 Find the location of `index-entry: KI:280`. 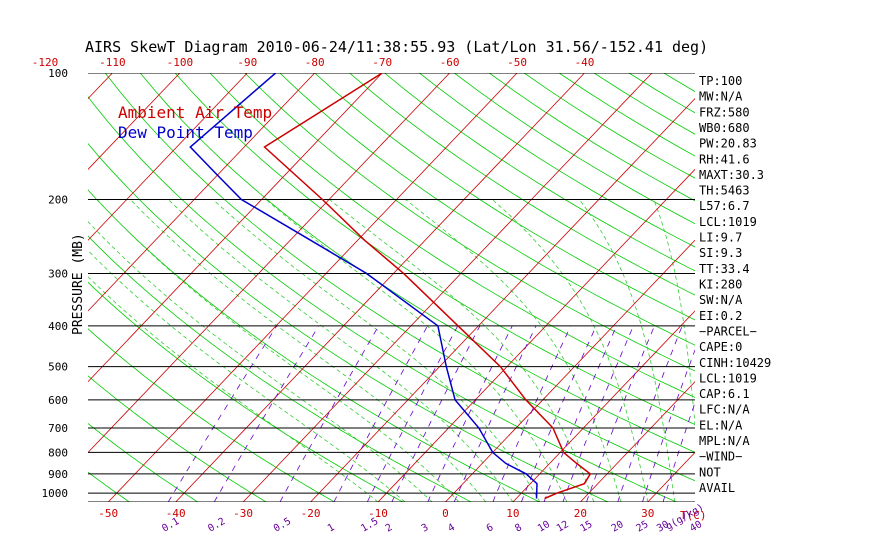

index-entry: KI:280 is located at coordinates (720, 285).